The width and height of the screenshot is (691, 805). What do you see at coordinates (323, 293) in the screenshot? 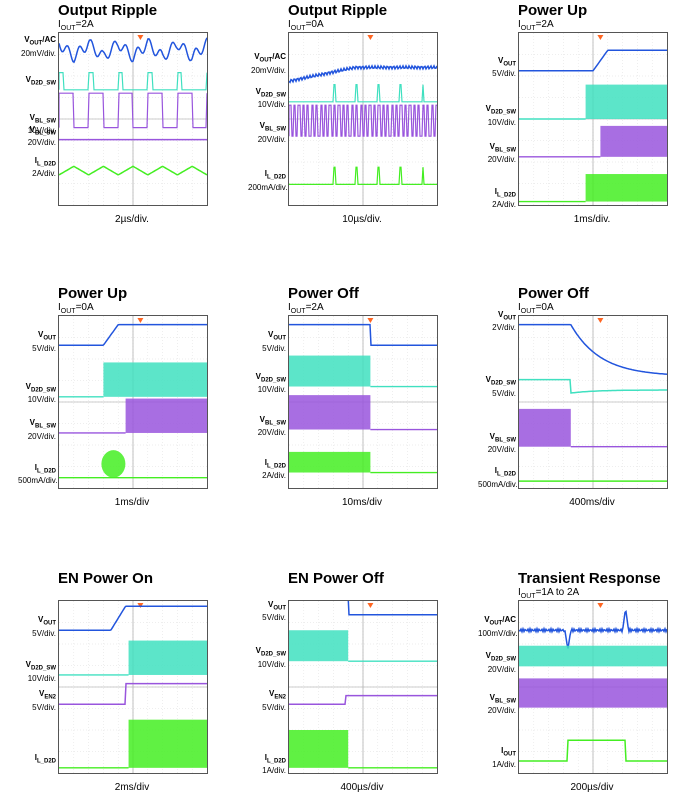
I see `panel-title: Power Off` at bounding box center [323, 293].